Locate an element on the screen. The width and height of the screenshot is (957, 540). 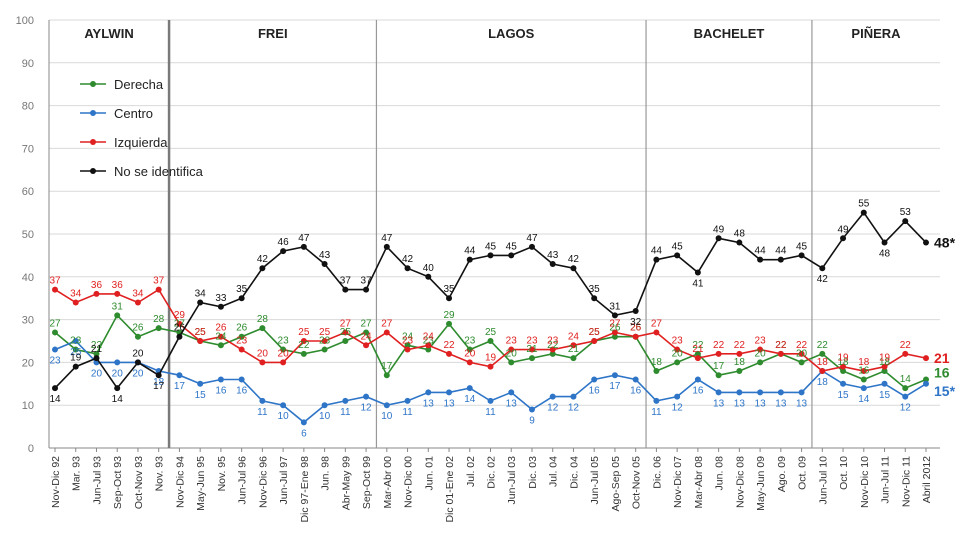
x-tick-label: Abril 2012 is located at coordinates (927, 479).